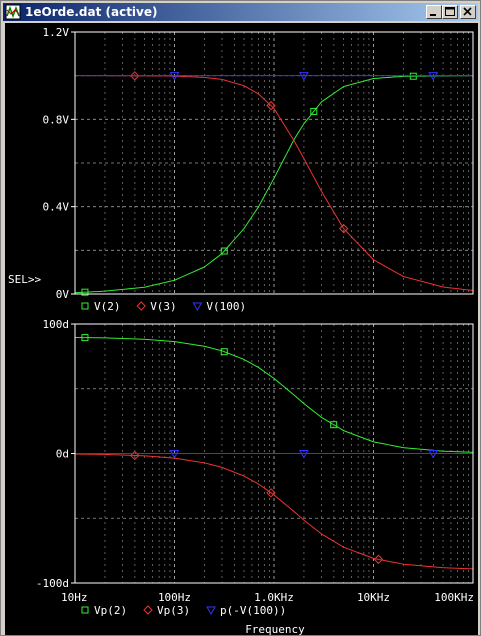 This screenshot has height=636, width=481. I want to click on legend-upper: V(2) V(3) V(100), so click(163, 306).